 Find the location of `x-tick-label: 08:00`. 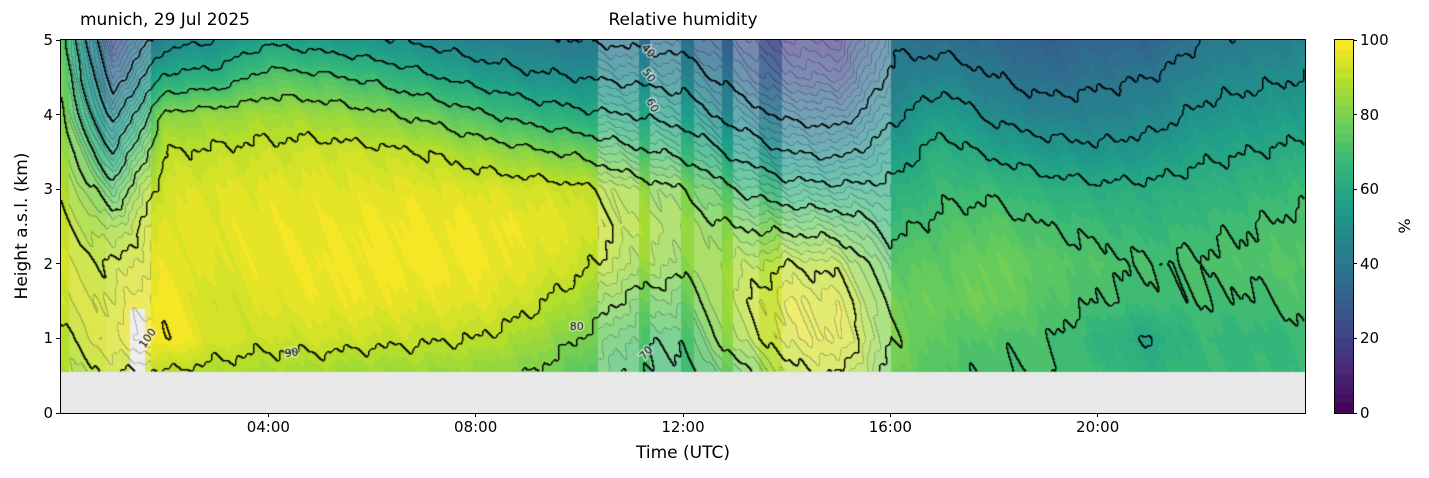

x-tick-label: 08:00 is located at coordinates (476, 427).